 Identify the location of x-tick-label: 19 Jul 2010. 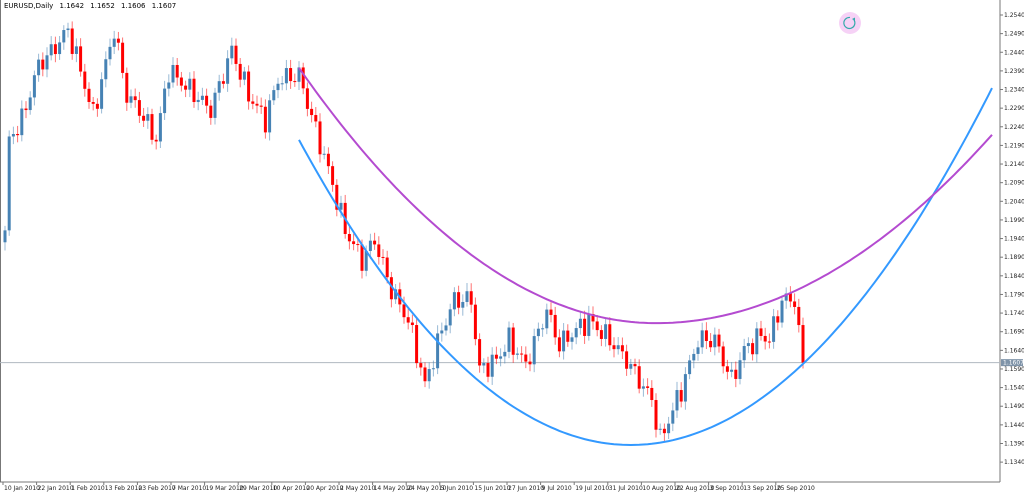
(592, 488).